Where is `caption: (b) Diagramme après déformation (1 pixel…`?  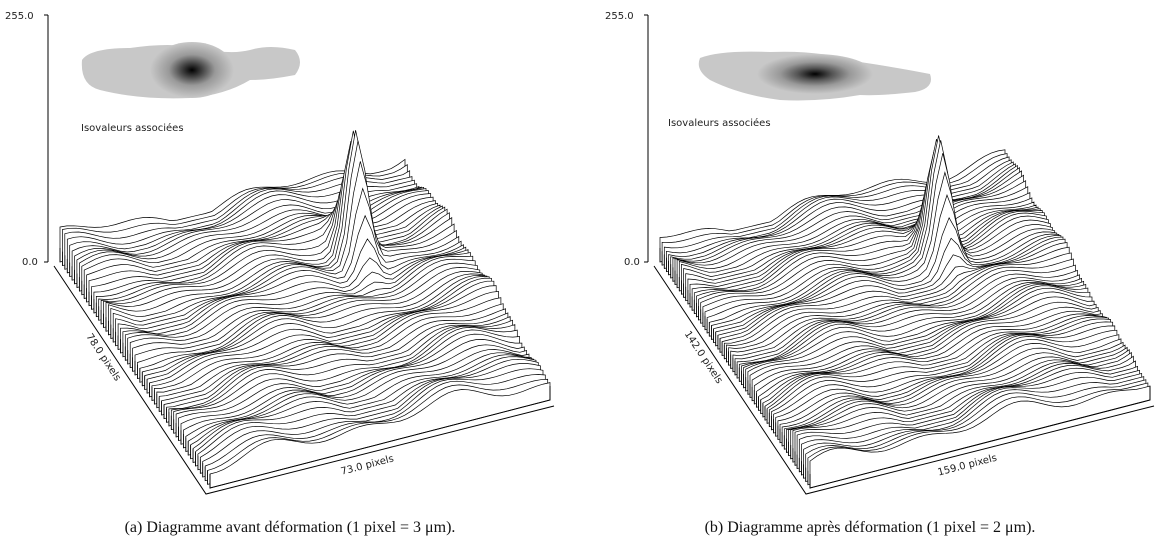 caption: (b) Diagramme après déformation (1 pixel… is located at coordinates (870, 527).